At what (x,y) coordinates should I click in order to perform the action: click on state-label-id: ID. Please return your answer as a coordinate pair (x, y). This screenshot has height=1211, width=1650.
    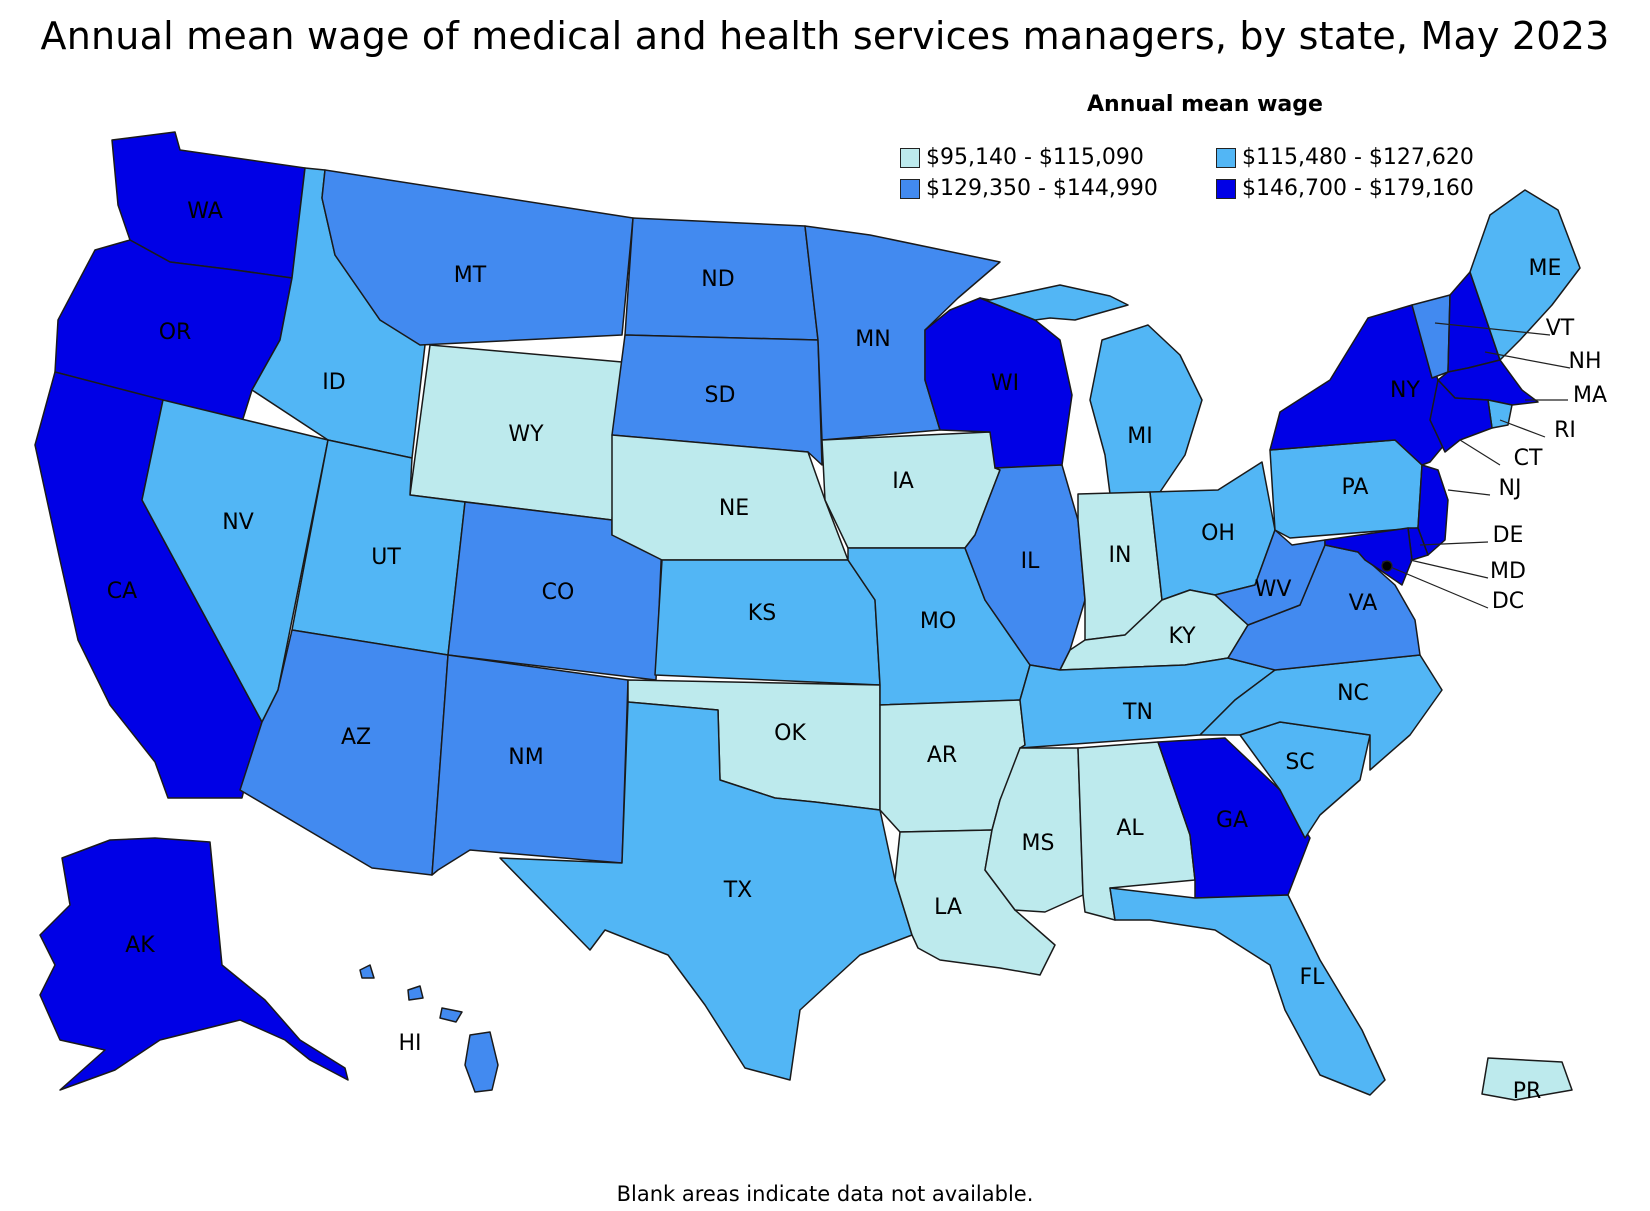
    Looking at the image, I should click on (333, 382).